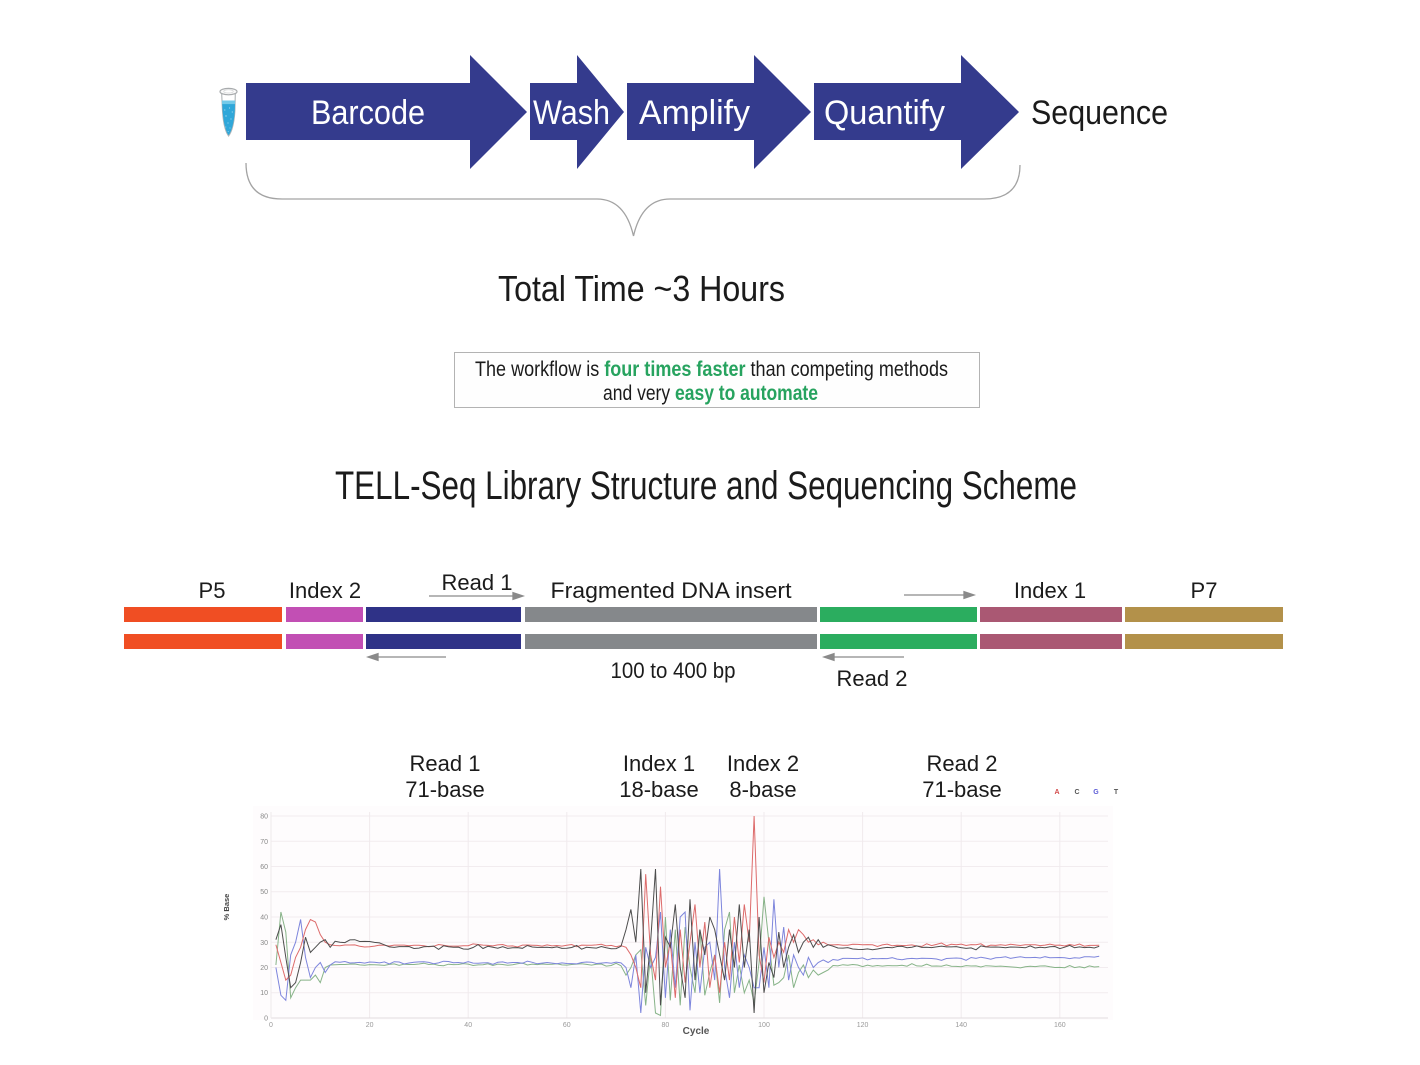 The width and height of the screenshot is (1420, 1065). What do you see at coordinates (1096, 792) in the screenshot?
I see `svg-text: G` at bounding box center [1096, 792].